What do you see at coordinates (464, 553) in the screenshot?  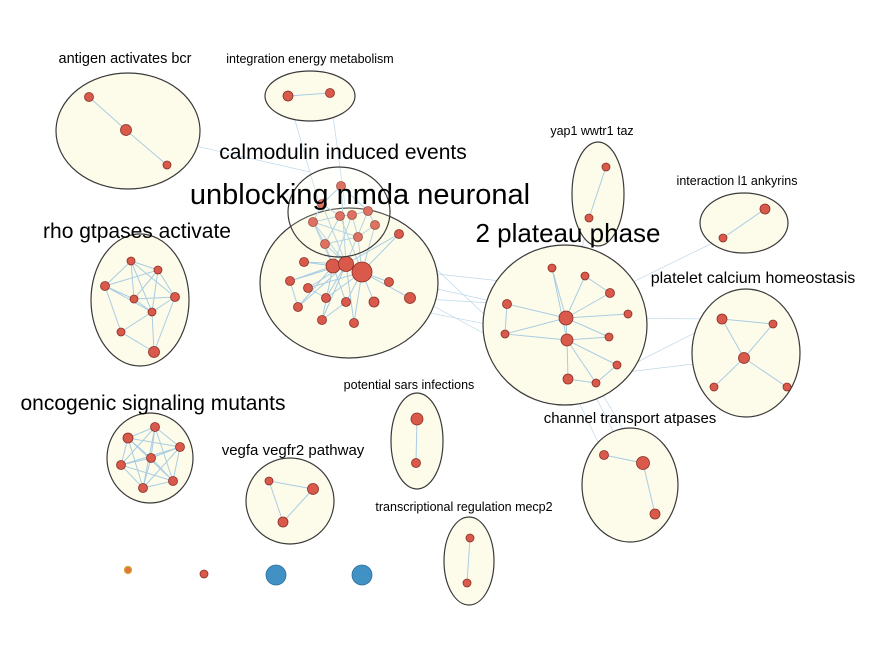 I see `cluster-transcriptional-regulation-mecp2: transcriptional regulation mecp2` at bounding box center [464, 553].